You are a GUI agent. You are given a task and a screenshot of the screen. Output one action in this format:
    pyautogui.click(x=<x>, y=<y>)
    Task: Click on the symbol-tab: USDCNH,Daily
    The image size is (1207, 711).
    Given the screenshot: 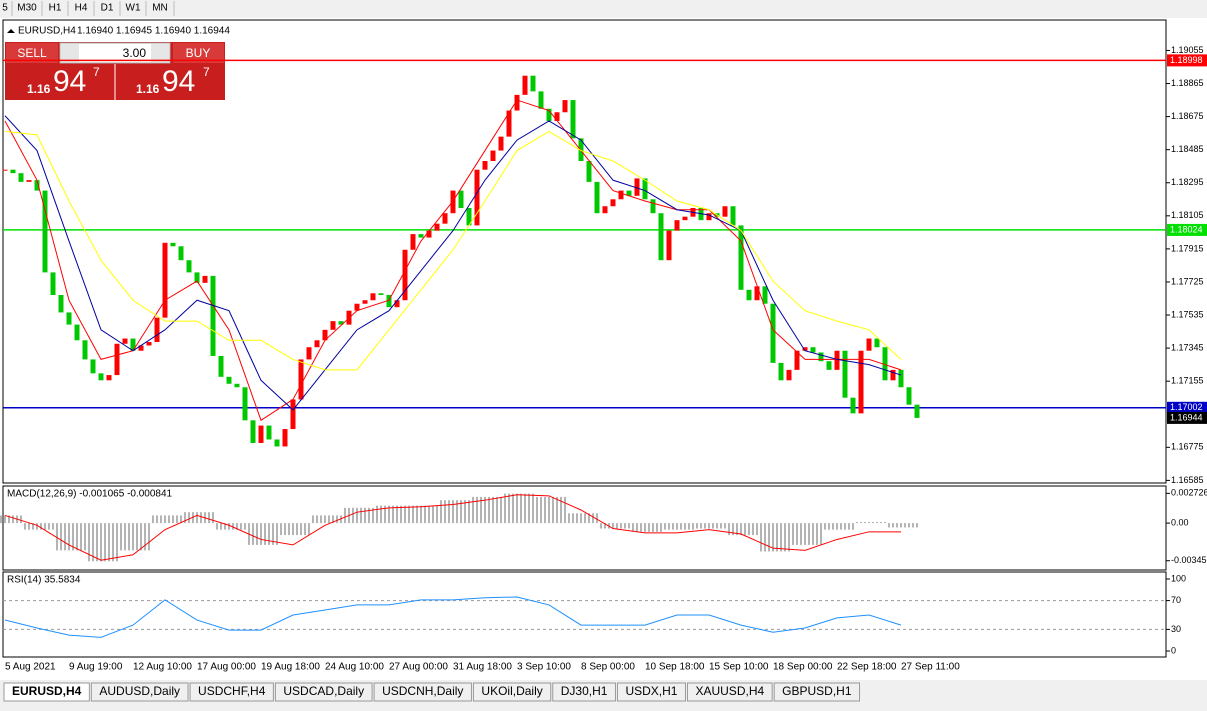 What is the action you would take?
    pyautogui.click(x=422, y=691)
    